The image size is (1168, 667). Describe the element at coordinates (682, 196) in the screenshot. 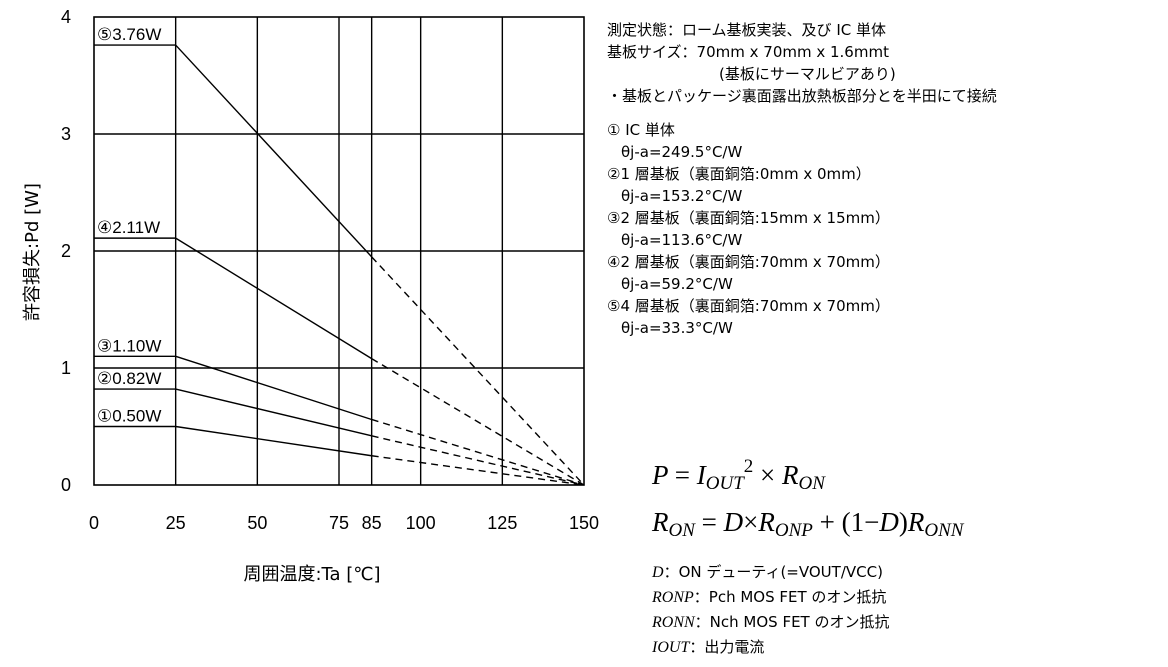

I see `condition-theta-2: θj-a=153.2°C/W` at that location.